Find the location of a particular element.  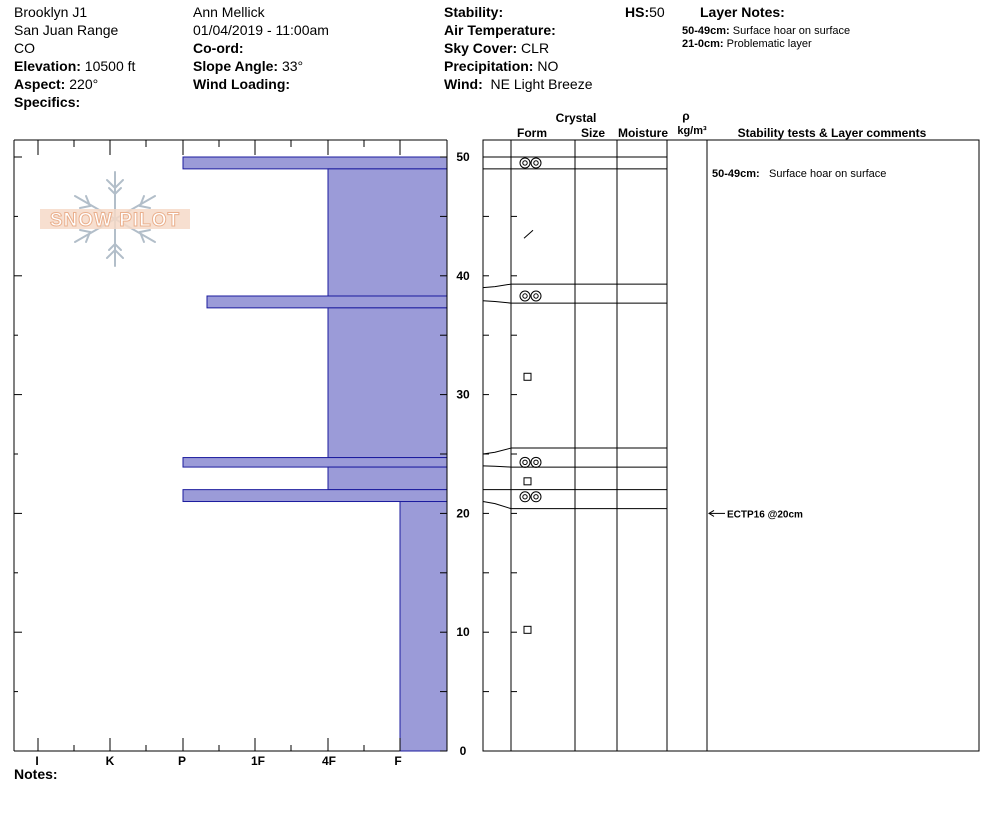

hardness-tick-label: 1F is located at coordinates (258, 761).